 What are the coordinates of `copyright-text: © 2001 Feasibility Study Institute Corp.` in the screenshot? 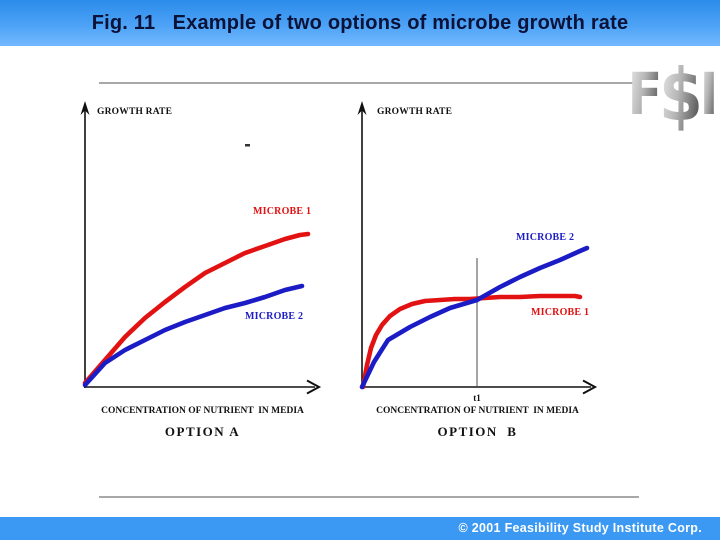 It's located at (580, 528).